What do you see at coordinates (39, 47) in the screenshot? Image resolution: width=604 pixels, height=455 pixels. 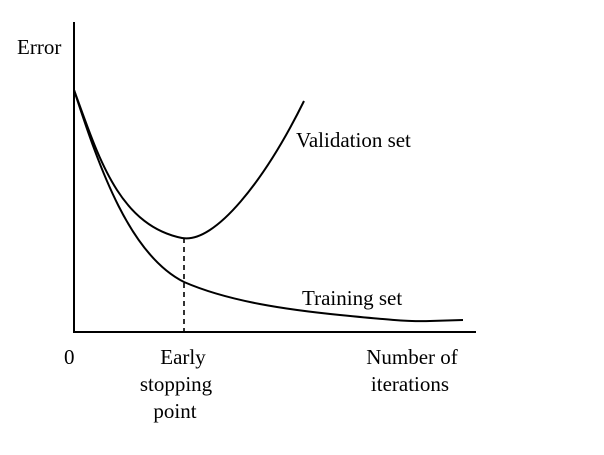 I see `y-axis-label: Error` at bounding box center [39, 47].